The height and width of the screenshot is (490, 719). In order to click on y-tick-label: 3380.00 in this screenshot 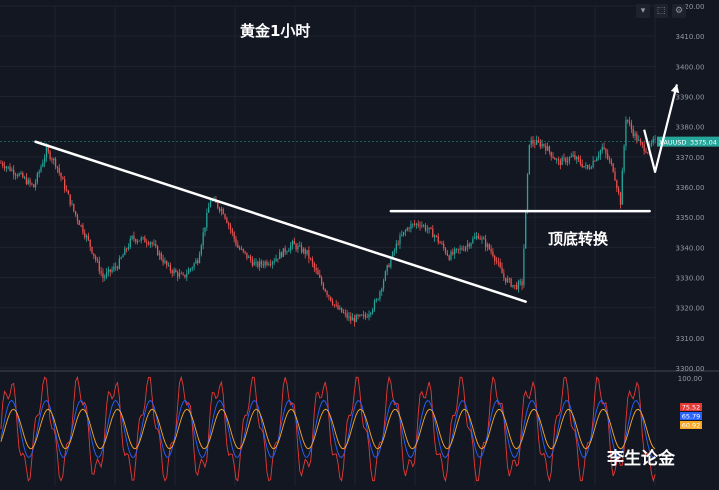, I will do `click(690, 128)`.